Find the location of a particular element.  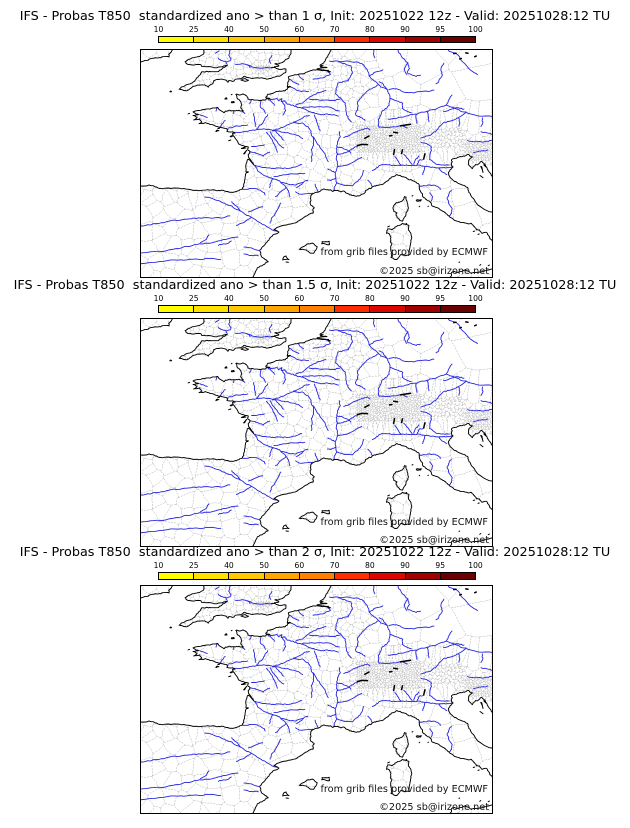

panel-3-credit-ecmwf: from grib files provided by ECMWF is located at coordinates (404, 789).